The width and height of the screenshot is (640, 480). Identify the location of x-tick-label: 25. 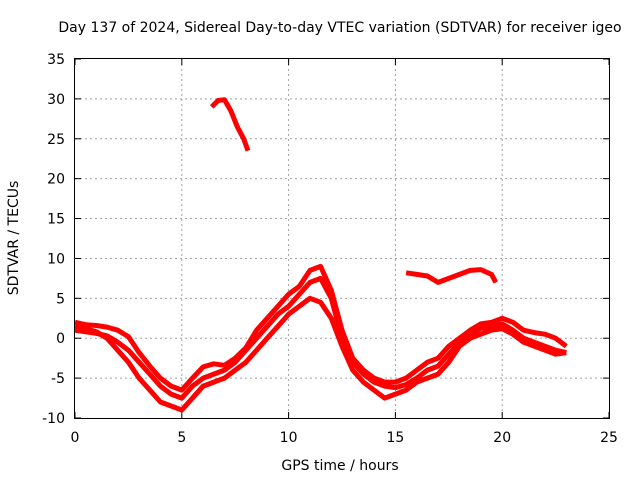
(609, 438).